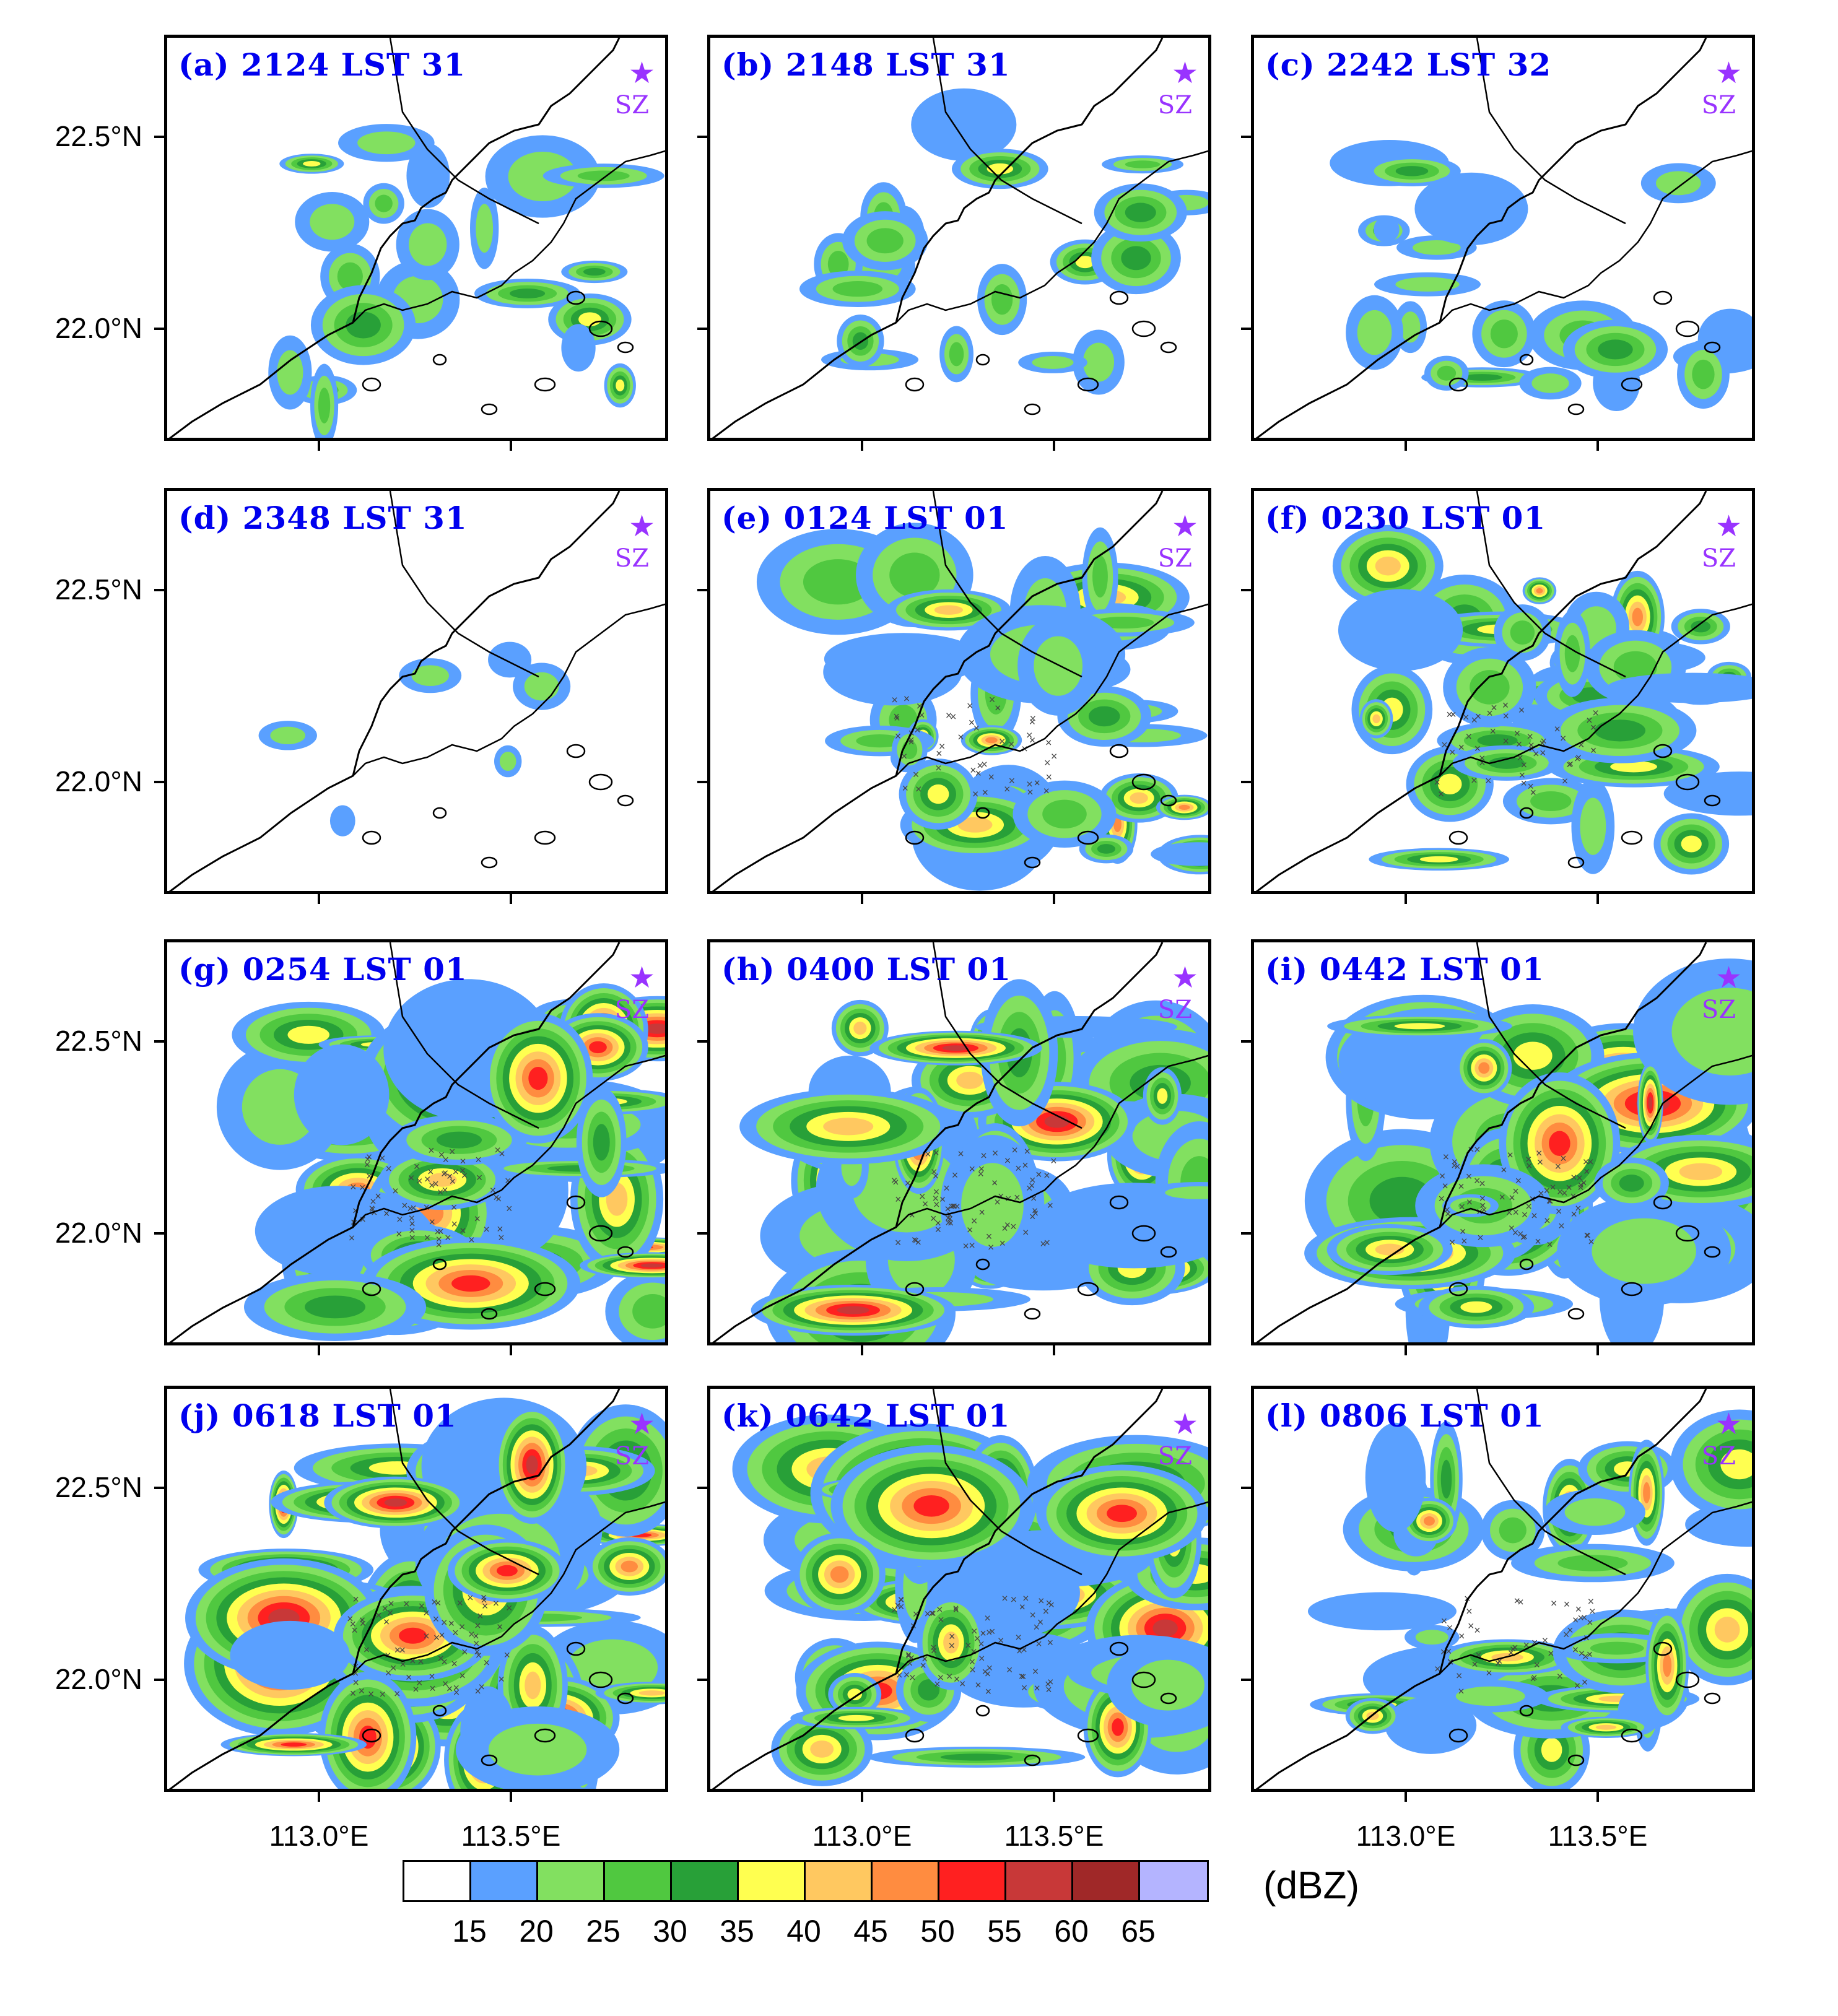 This screenshot has width=1838, height=2016. I want to click on sz-label: SZ, so click(631, 558).